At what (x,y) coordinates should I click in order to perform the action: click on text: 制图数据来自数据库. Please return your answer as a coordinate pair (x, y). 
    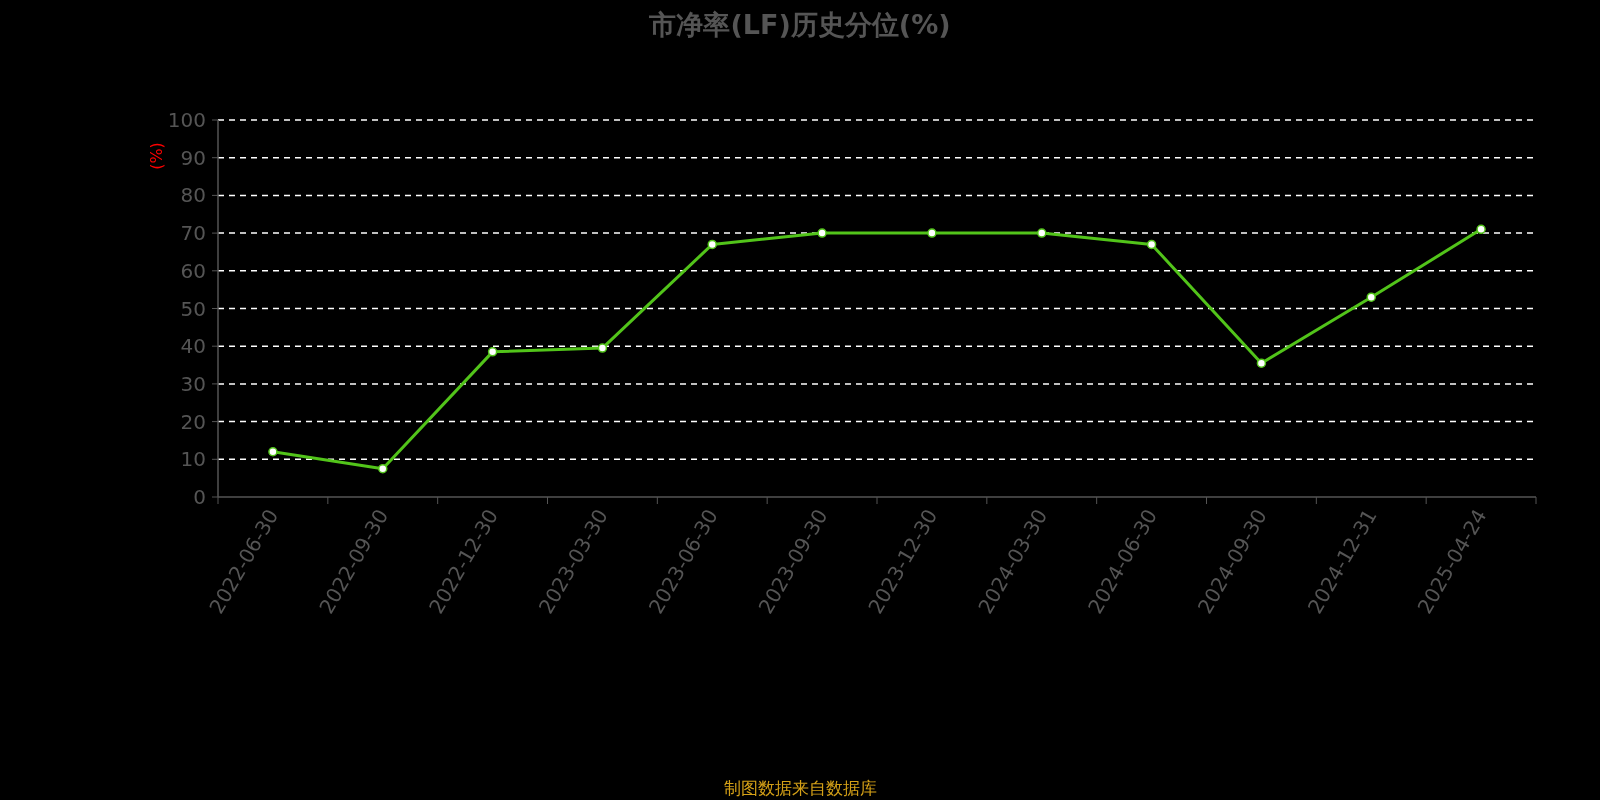
    Looking at the image, I should click on (800, 788).